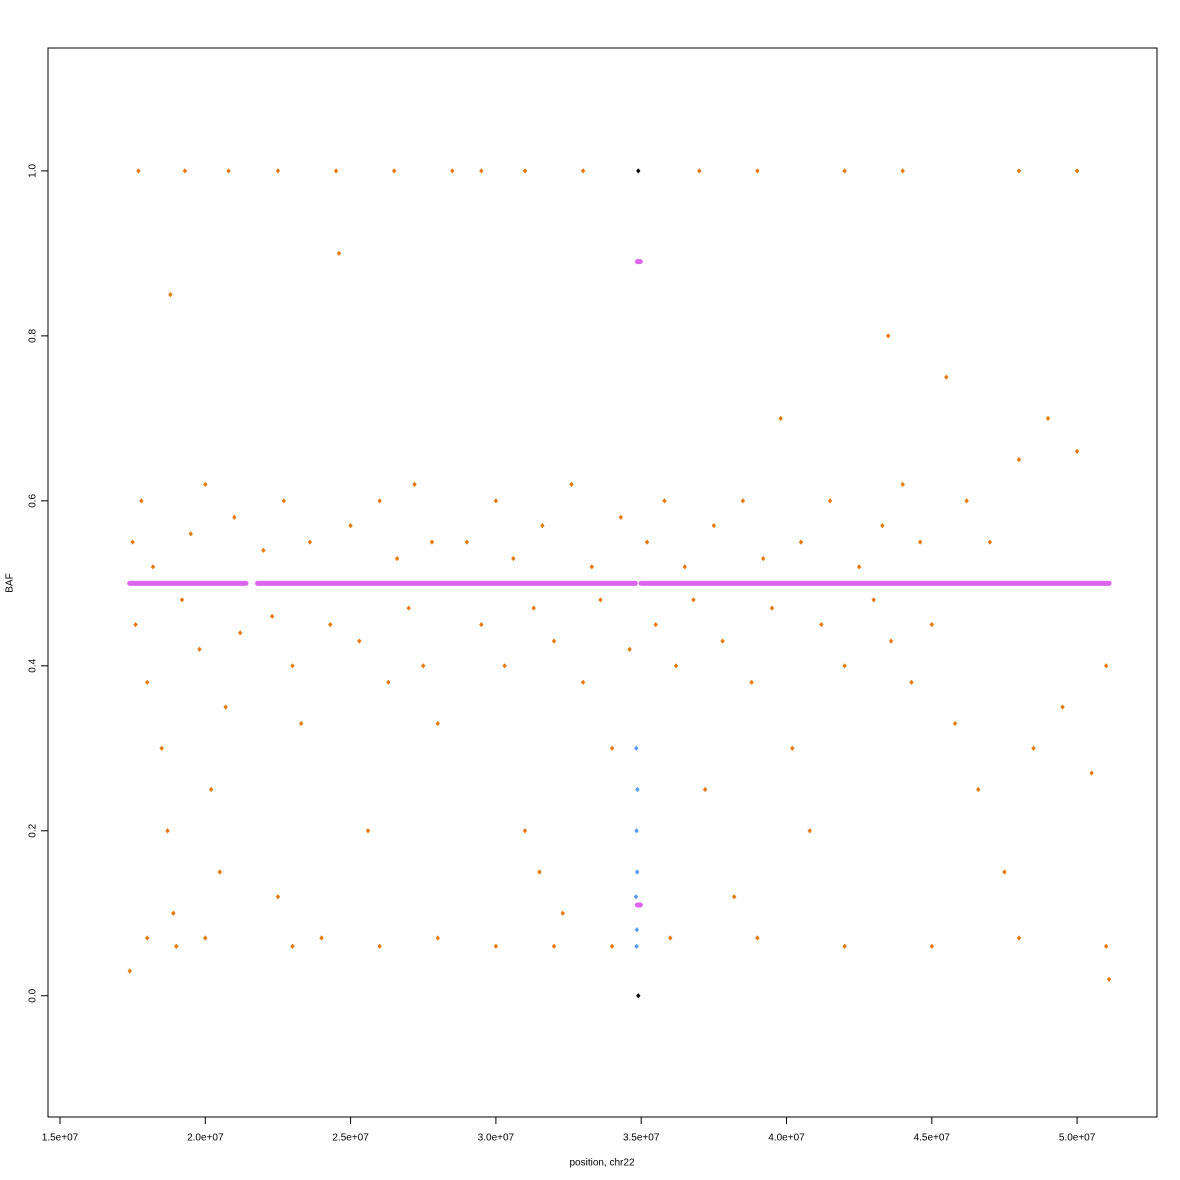 The height and width of the screenshot is (1180, 1180). What do you see at coordinates (496, 1138) in the screenshot?
I see `x-tick-label: 3.0e+07` at bounding box center [496, 1138].